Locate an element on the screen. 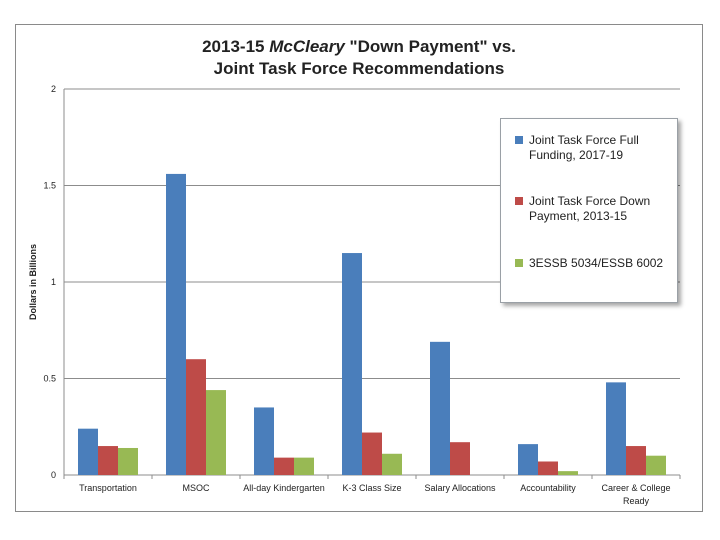 This screenshot has width=720, height=540. x-tick-label: K-3 Class Size is located at coordinates (371, 488).